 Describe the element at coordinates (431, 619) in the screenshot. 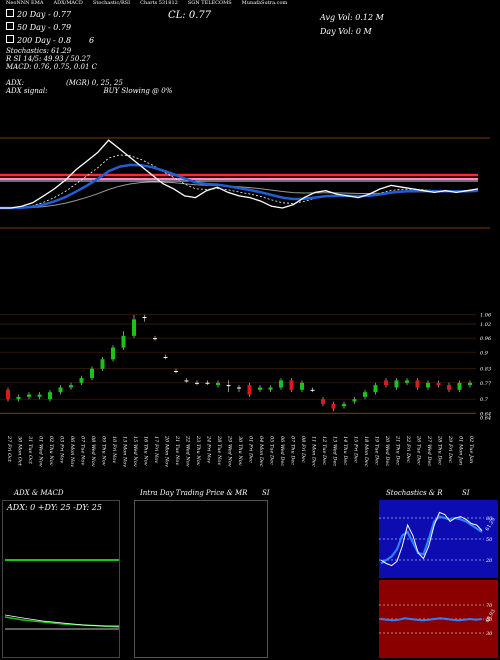

I see `rsi-line` at that location.